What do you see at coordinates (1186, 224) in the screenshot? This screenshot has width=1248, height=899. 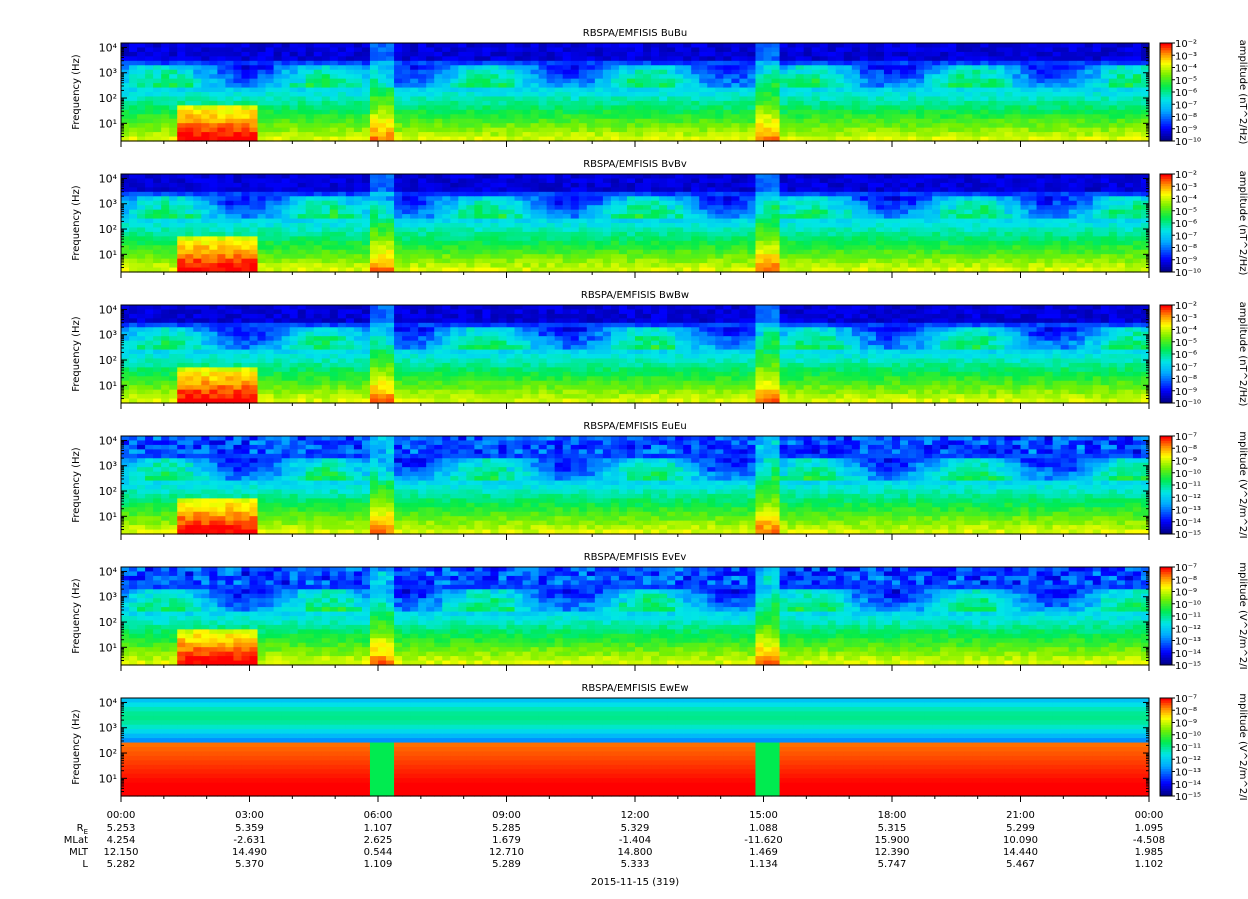 I see `colorbar-tick-label: 10⁻⁶` at bounding box center [1186, 224].